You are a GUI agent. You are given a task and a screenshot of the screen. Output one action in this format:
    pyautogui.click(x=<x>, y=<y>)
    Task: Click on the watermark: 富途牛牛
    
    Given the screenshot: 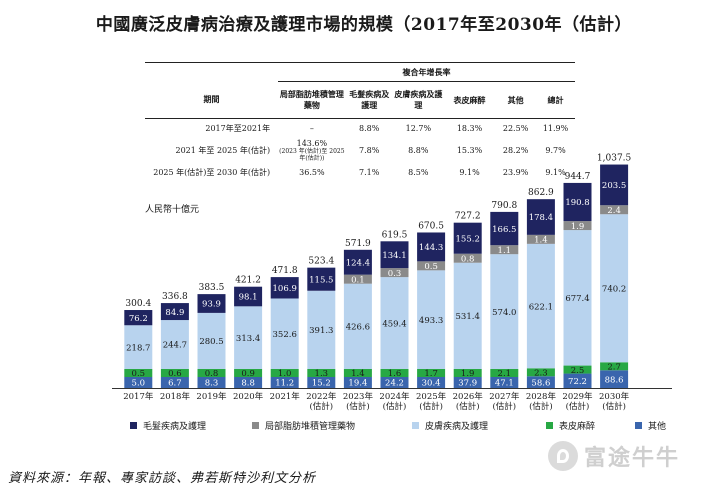 What is the action you would take?
    pyautogui.click(x=614, y=456)
    